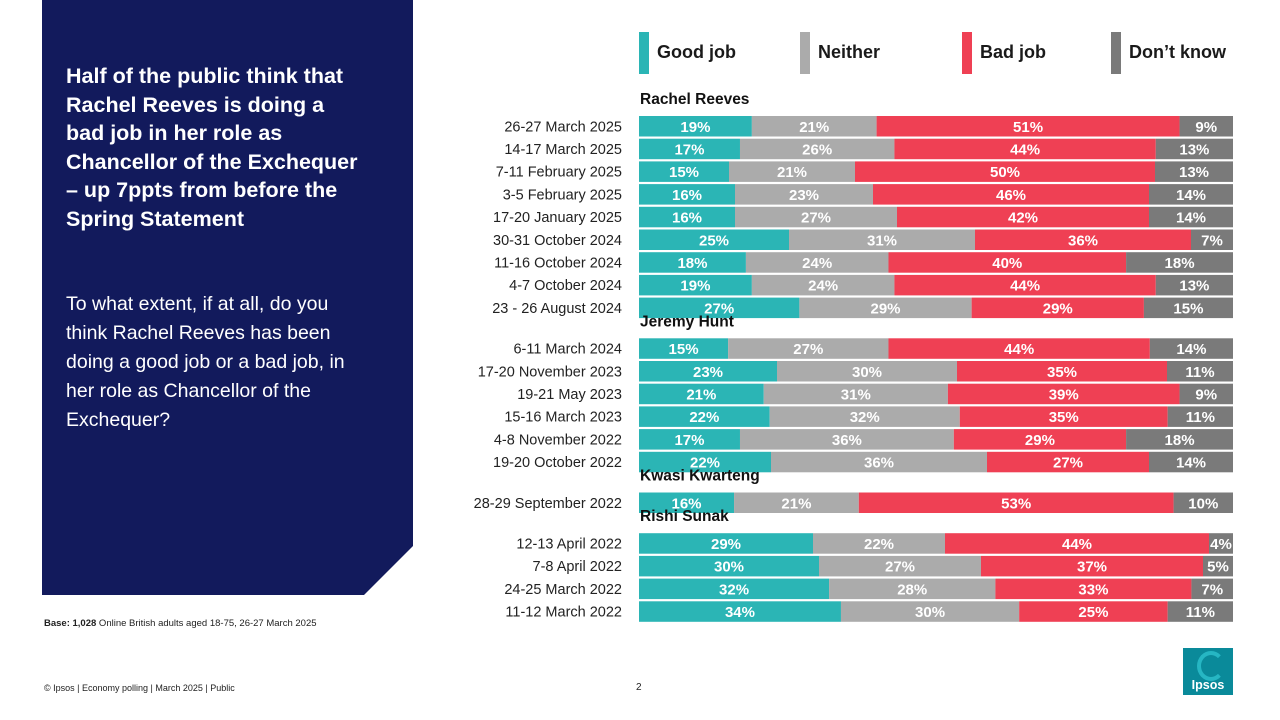 Image resolution: width=1280 pixels, height=720 pixels. I want to click on row-date-label: 24-25 March 2022, so click(563, 590).